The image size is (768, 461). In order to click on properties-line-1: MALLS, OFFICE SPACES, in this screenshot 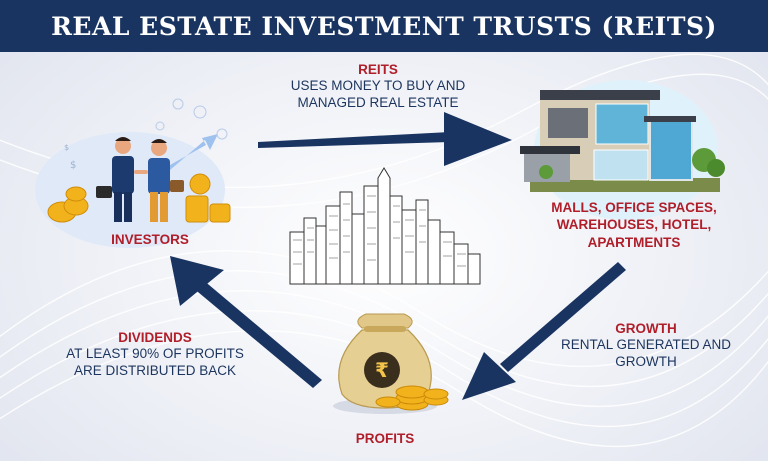, I will do `click(634, 207)`.